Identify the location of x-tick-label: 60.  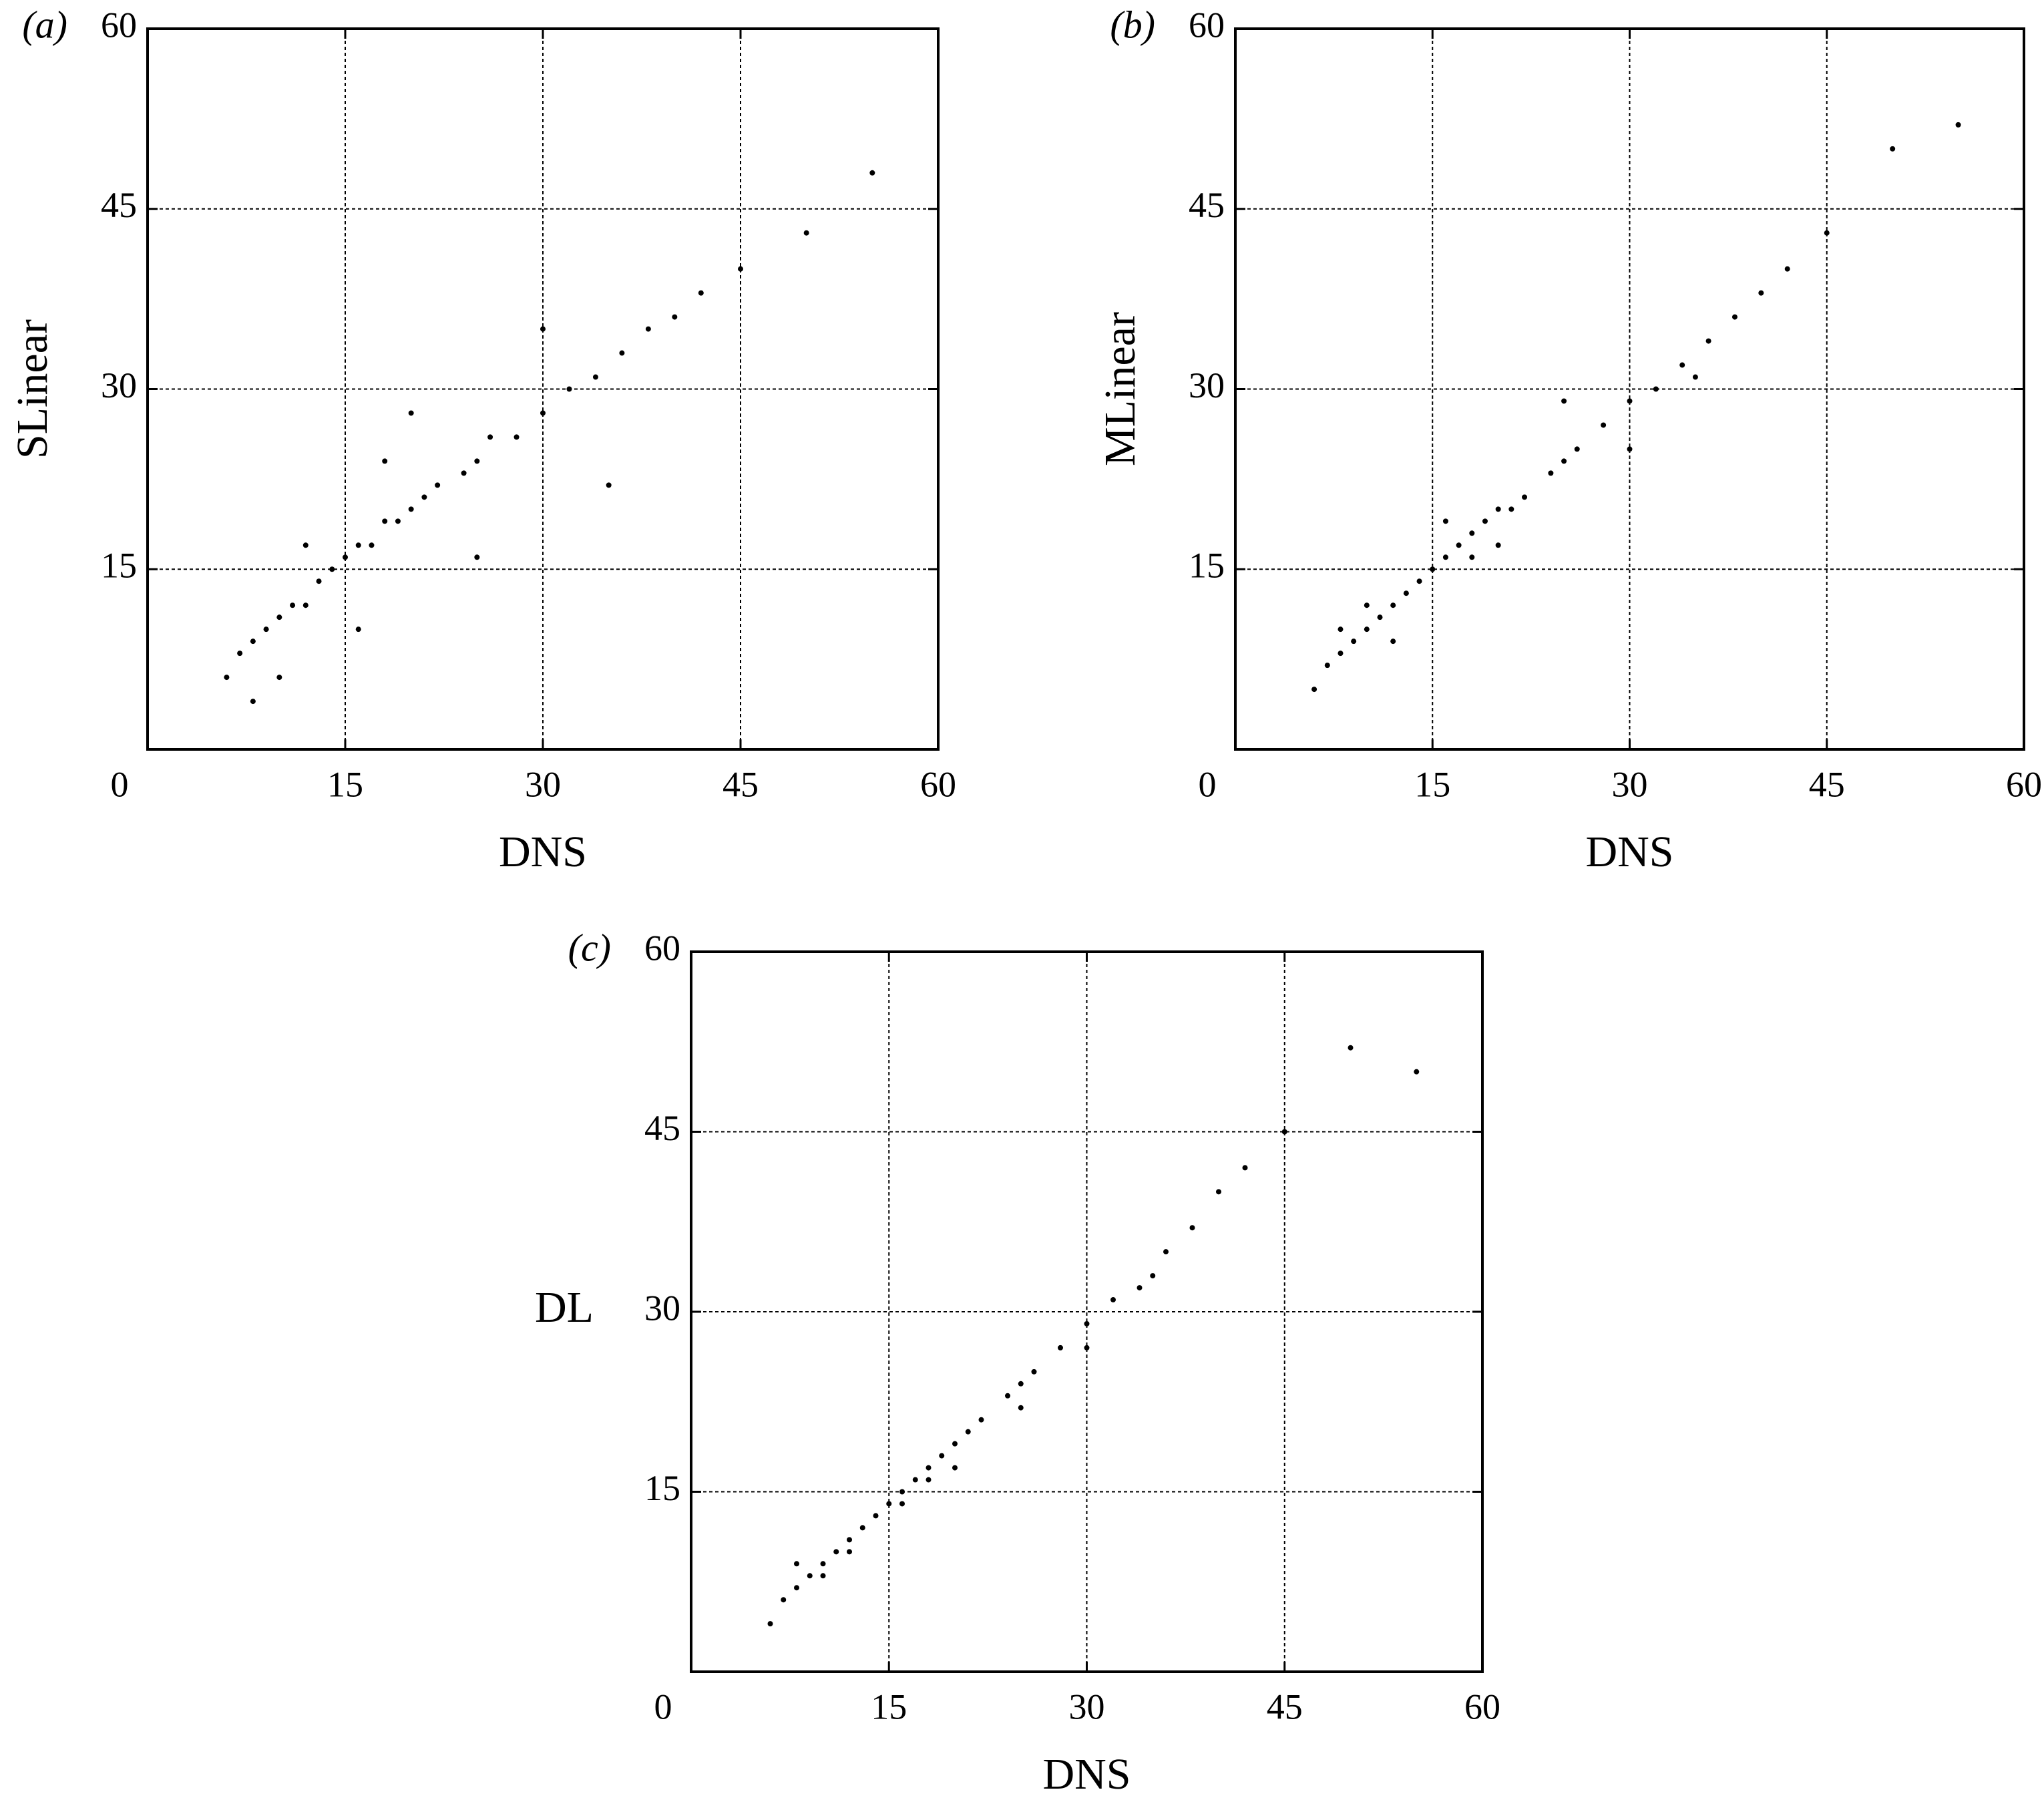
(1482, 1706).